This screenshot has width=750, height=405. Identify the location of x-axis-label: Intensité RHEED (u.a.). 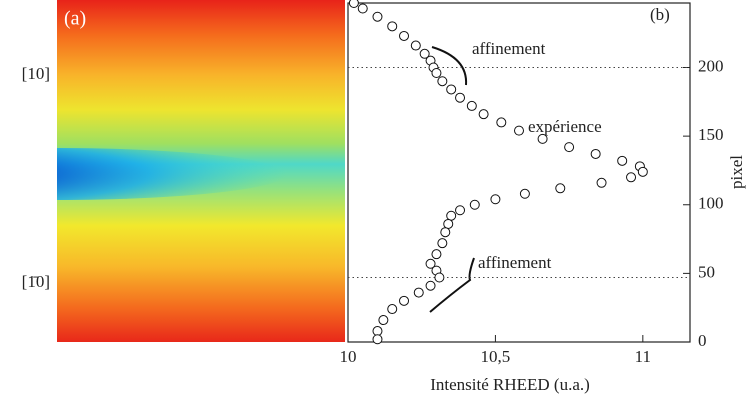
(510, 384).